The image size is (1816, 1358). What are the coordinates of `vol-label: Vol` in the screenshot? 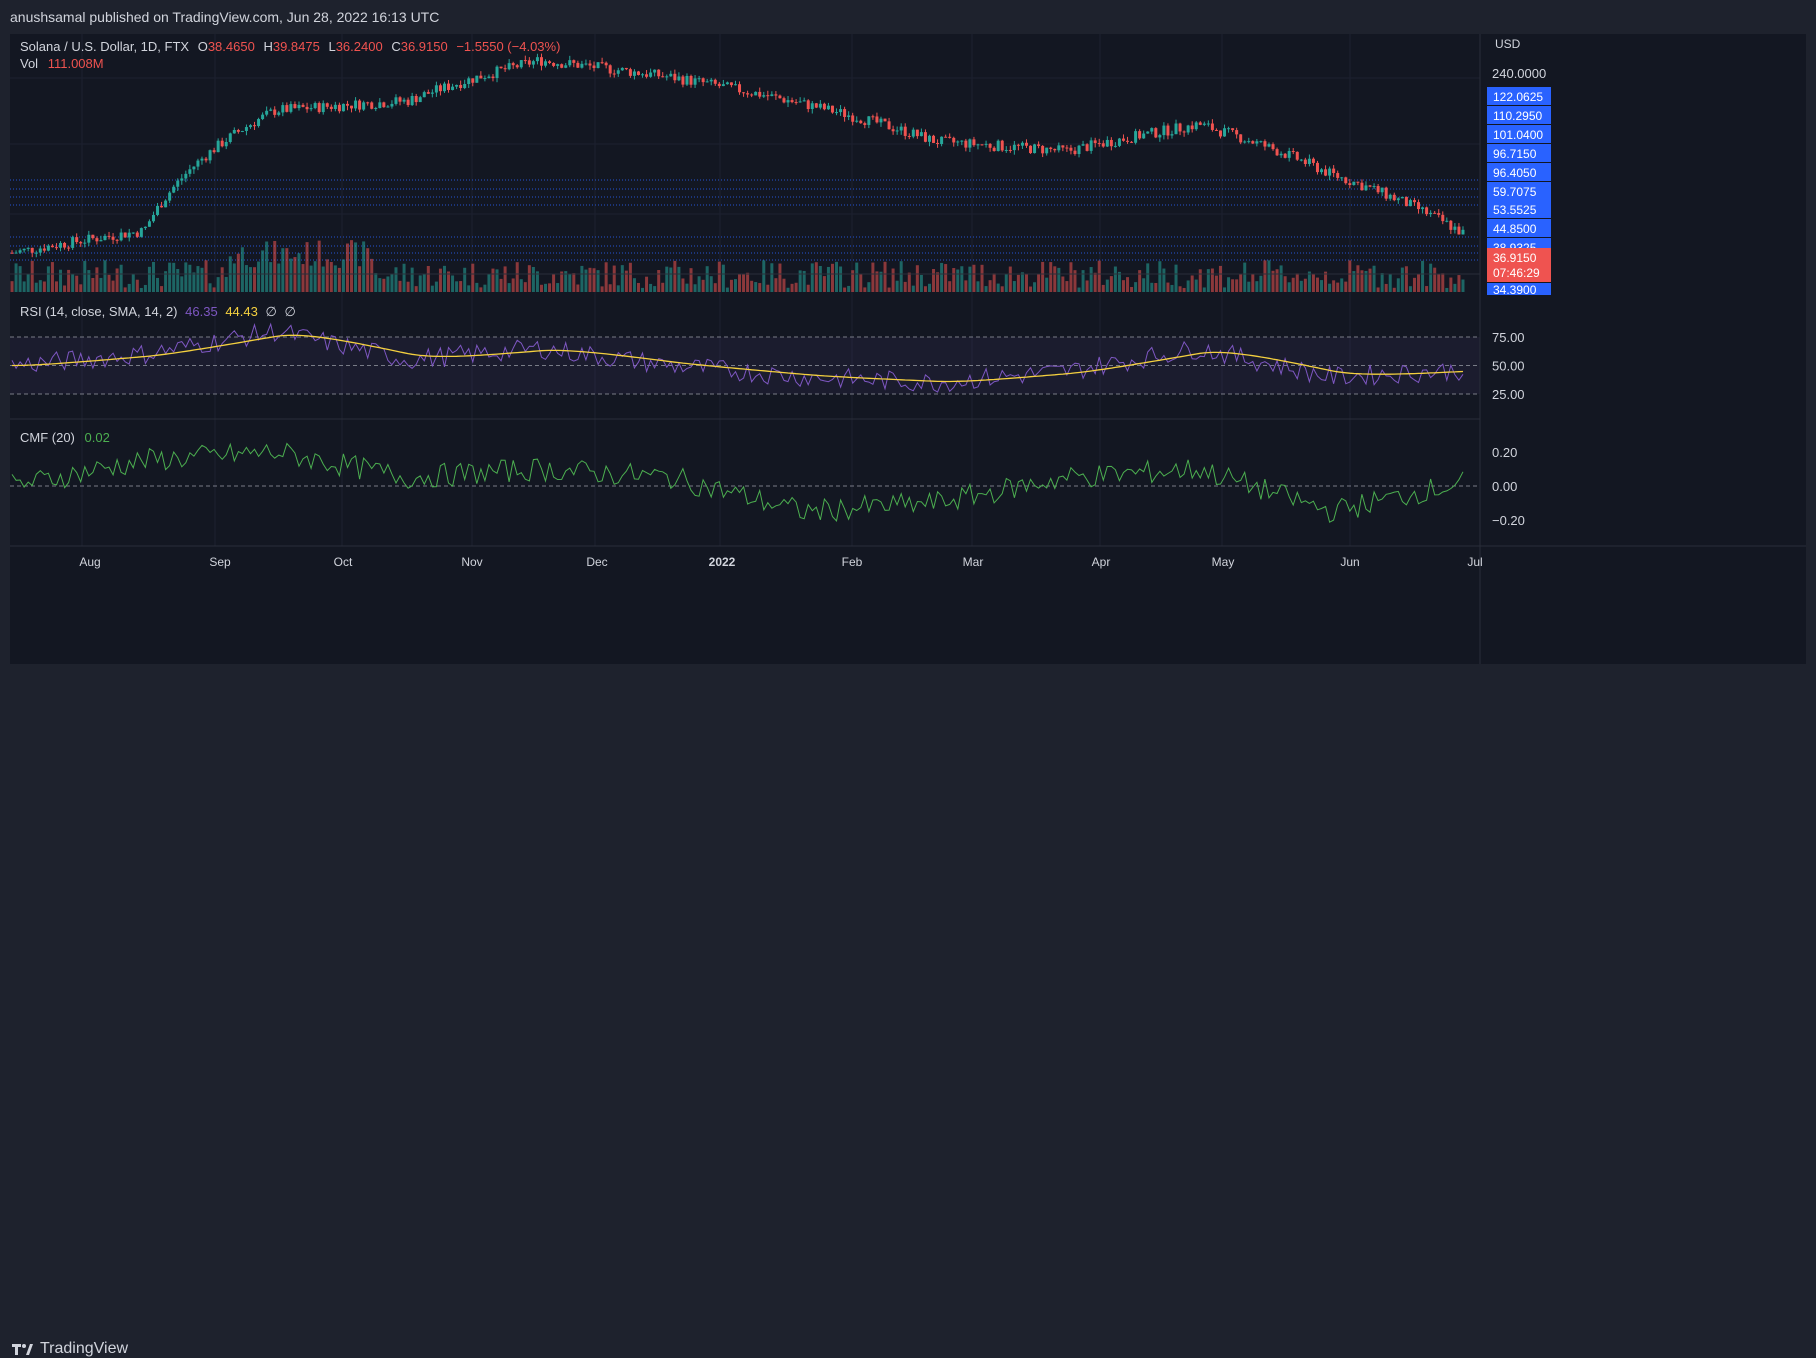 It's located at (29, 63).